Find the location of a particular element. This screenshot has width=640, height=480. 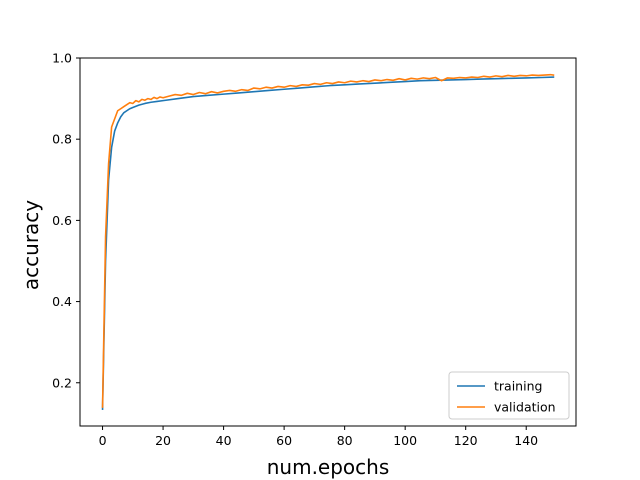

legend-label-validation: validation is located at coordinates (525, 407).